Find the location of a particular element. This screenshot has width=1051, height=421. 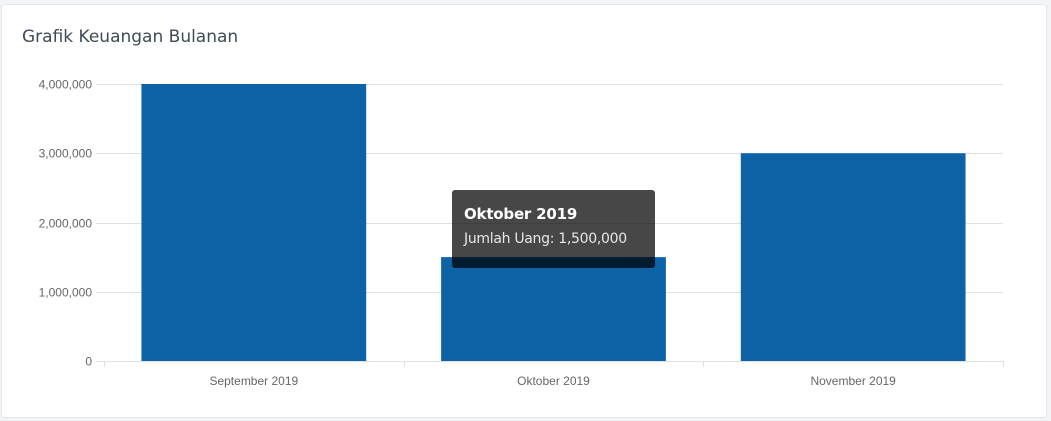

x-tick-label: November 2019 is located at coordinates (853, 381).